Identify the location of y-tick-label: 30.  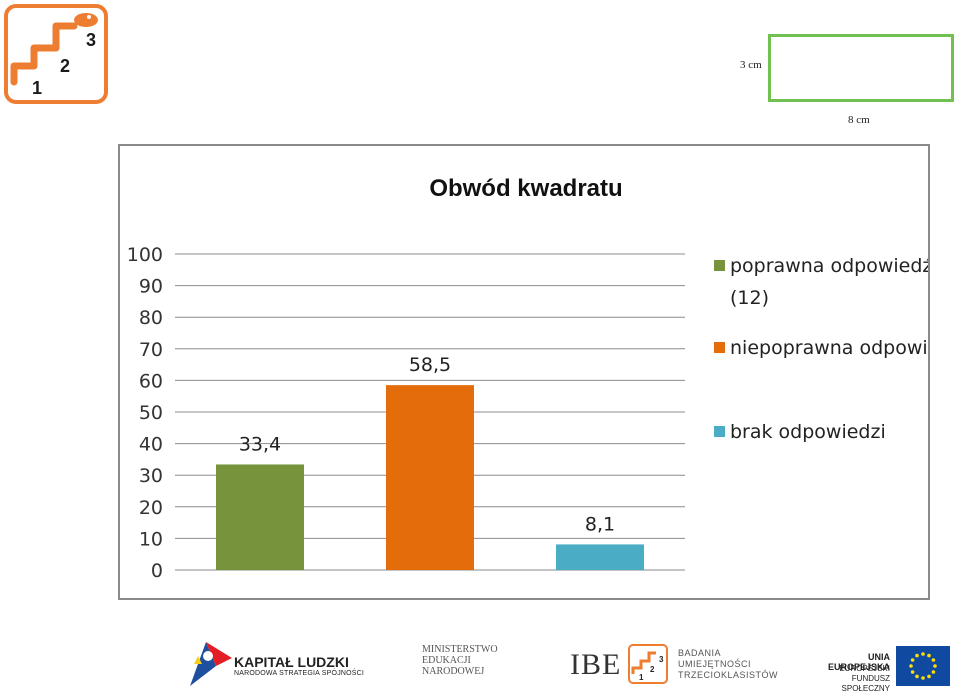
(151, 476).